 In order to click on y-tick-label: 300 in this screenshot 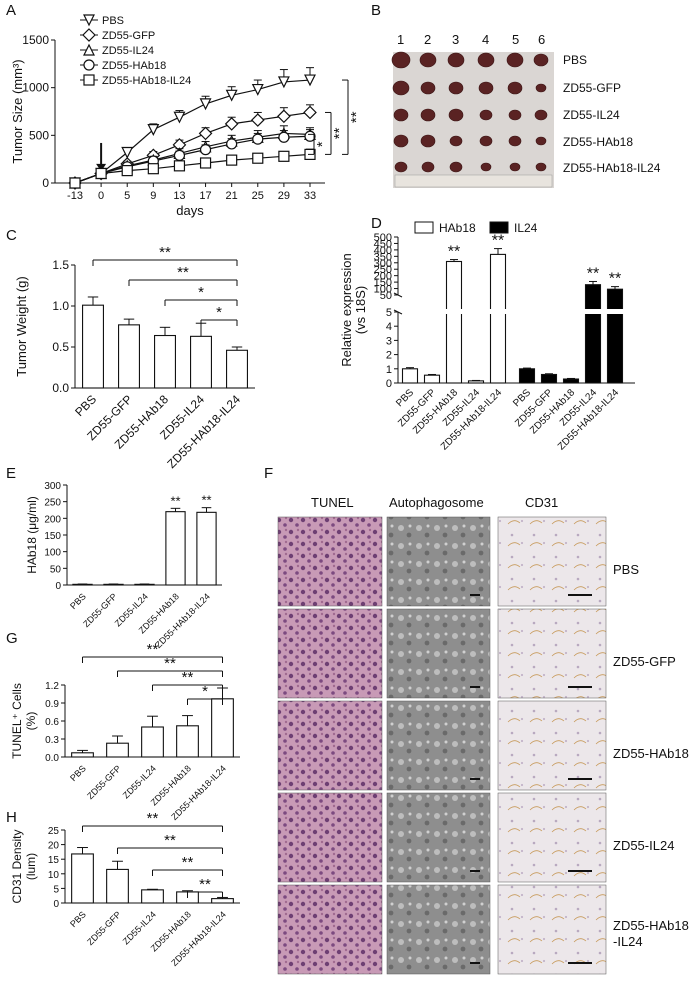, I will do `click(52, 486)`.